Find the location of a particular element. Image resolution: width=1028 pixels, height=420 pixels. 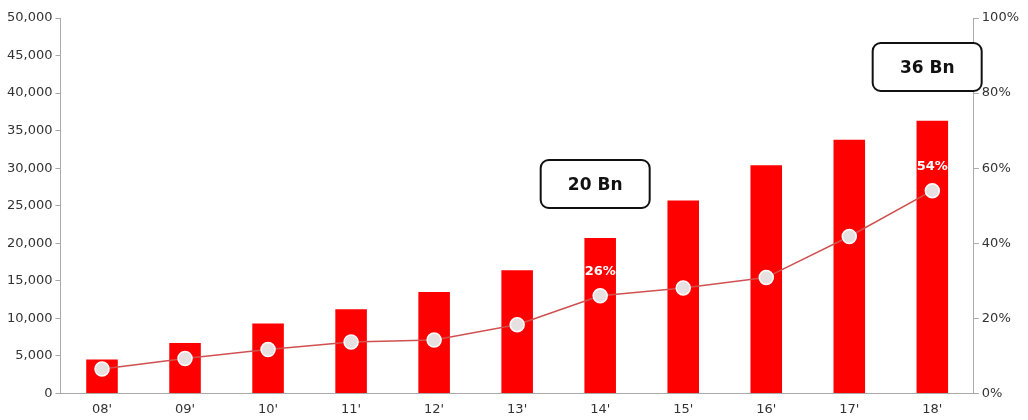

y-tick-label: 45,000 is located at coordinates (29, 54).